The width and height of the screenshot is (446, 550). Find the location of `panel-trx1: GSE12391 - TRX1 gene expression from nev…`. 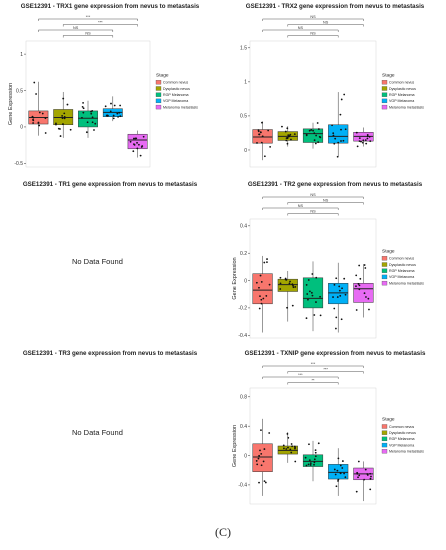

panel-trx1: GSE12391 - TRX1 gene expression from nev… is located at coordinates (110, 89).